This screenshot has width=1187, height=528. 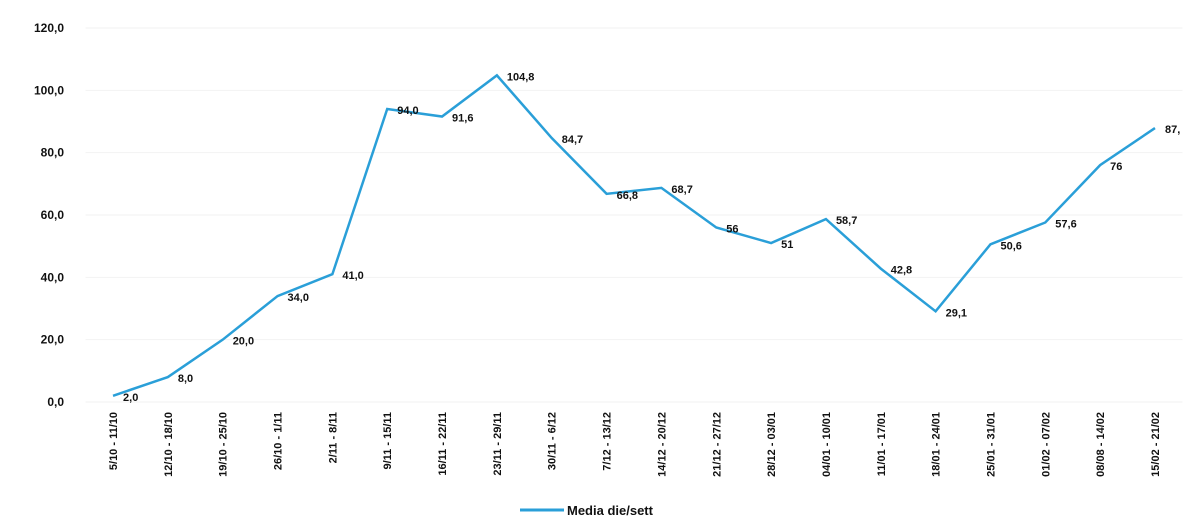 I want to click on x-tick-label: 04/01 - 10/01, so click(x=827, y=444).